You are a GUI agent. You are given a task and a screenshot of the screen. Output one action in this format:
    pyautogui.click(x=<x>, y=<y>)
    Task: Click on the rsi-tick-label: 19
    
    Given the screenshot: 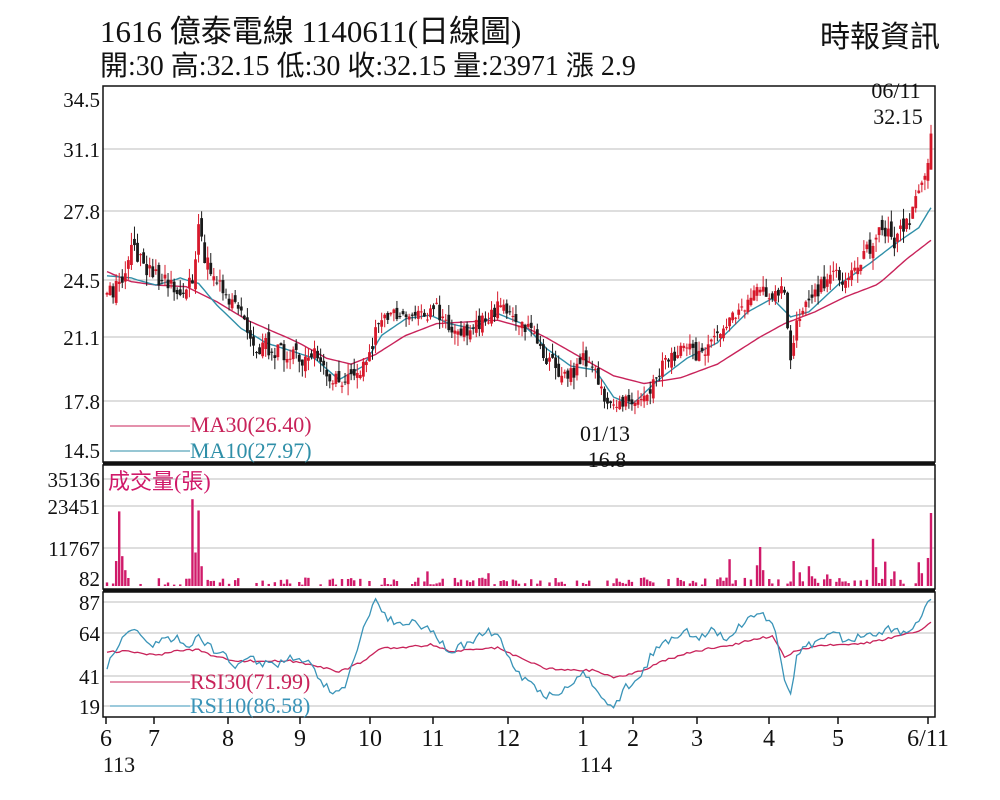 What is the action you would take?
    pyautogui.click(x=89, y=707)
    